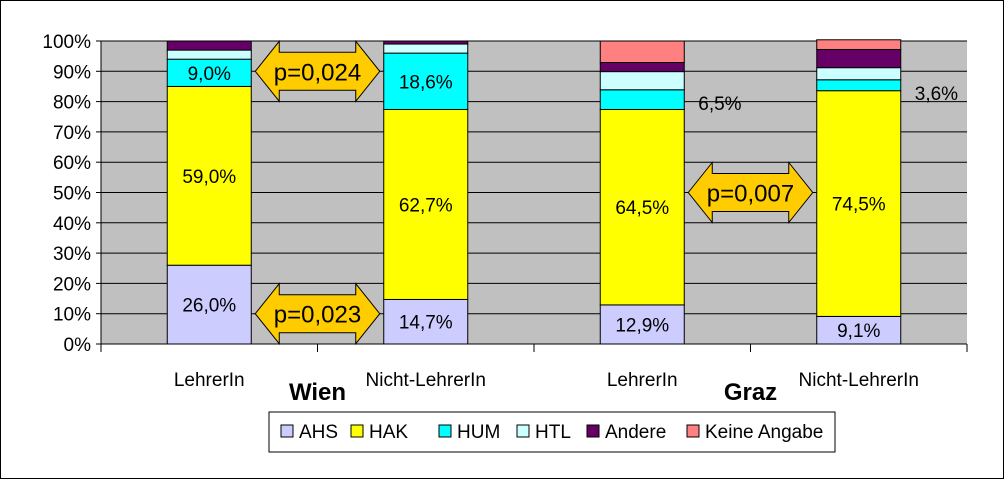 The width and height of the screenshot is (1004, 483). Describe the element at coordinates (317, 392) in the screenshot. I see `group-label: Wien` at that location.